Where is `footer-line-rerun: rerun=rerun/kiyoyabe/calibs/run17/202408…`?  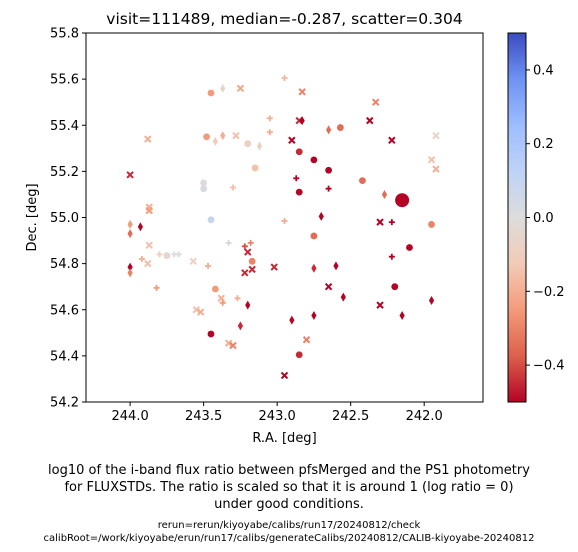
footer-line-rerun: rerun=rerun/kiyoyabe/calibs/run17/202408… is located at coordinates (289, 525).